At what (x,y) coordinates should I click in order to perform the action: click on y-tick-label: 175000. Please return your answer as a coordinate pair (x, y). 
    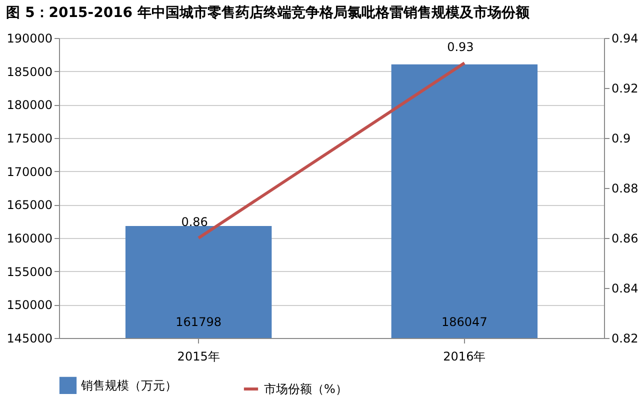
    Looking at the image, I should click on (29, 139).